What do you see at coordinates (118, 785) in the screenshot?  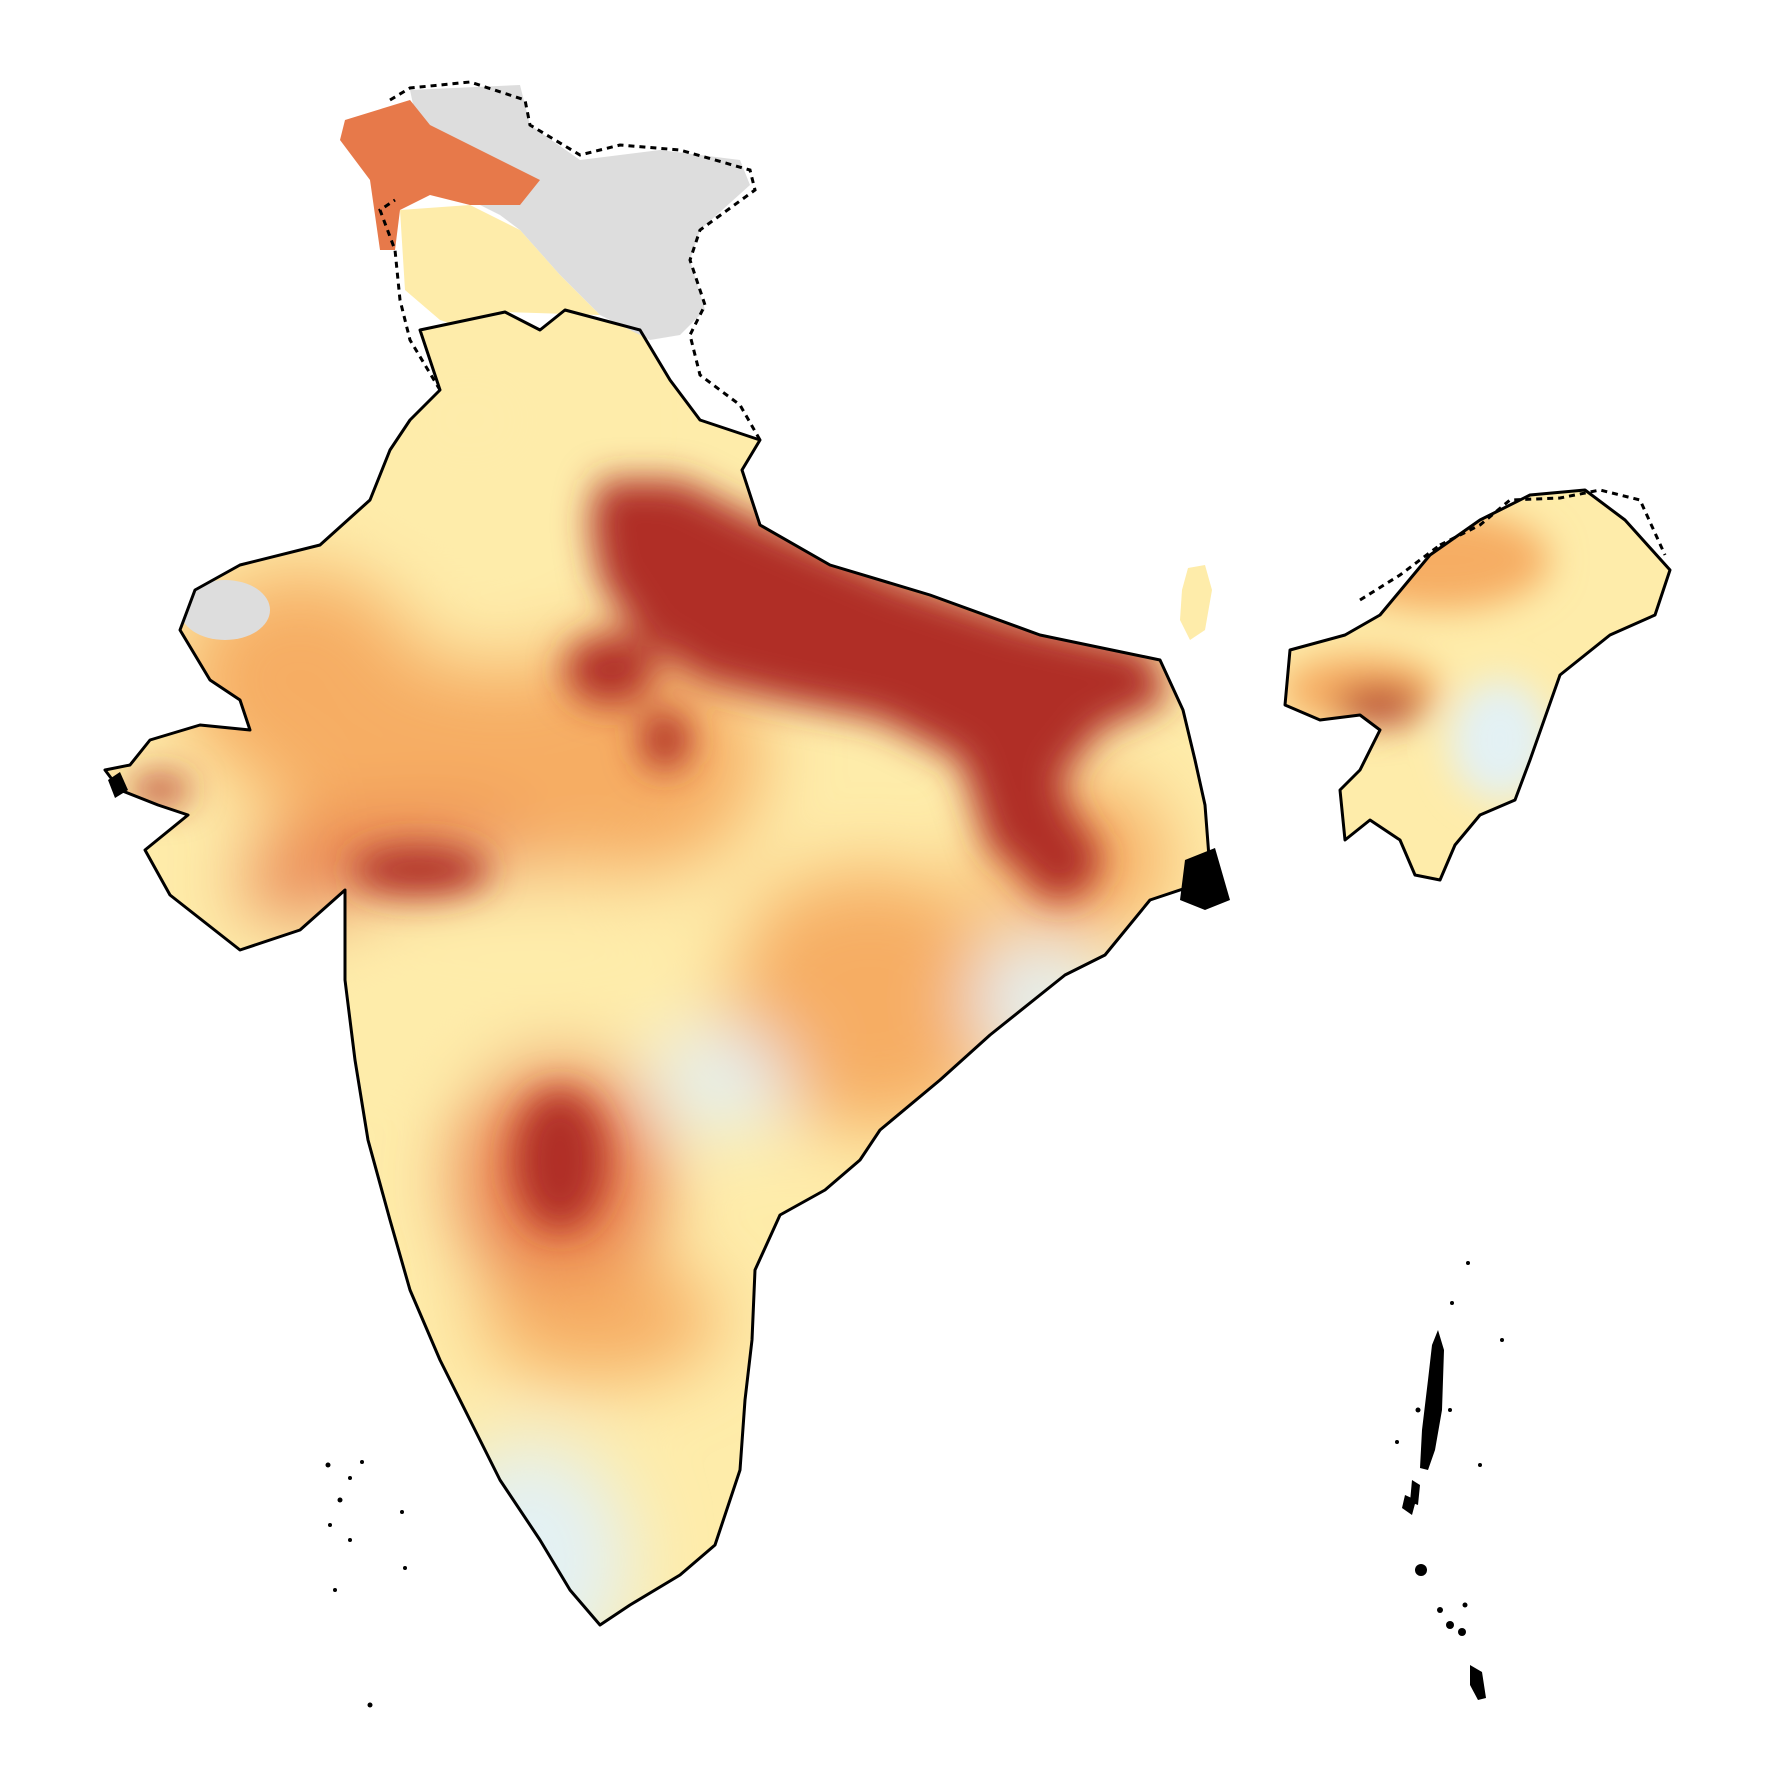 I see `gujarat-coast-mark` at bounding box center [118, 785].